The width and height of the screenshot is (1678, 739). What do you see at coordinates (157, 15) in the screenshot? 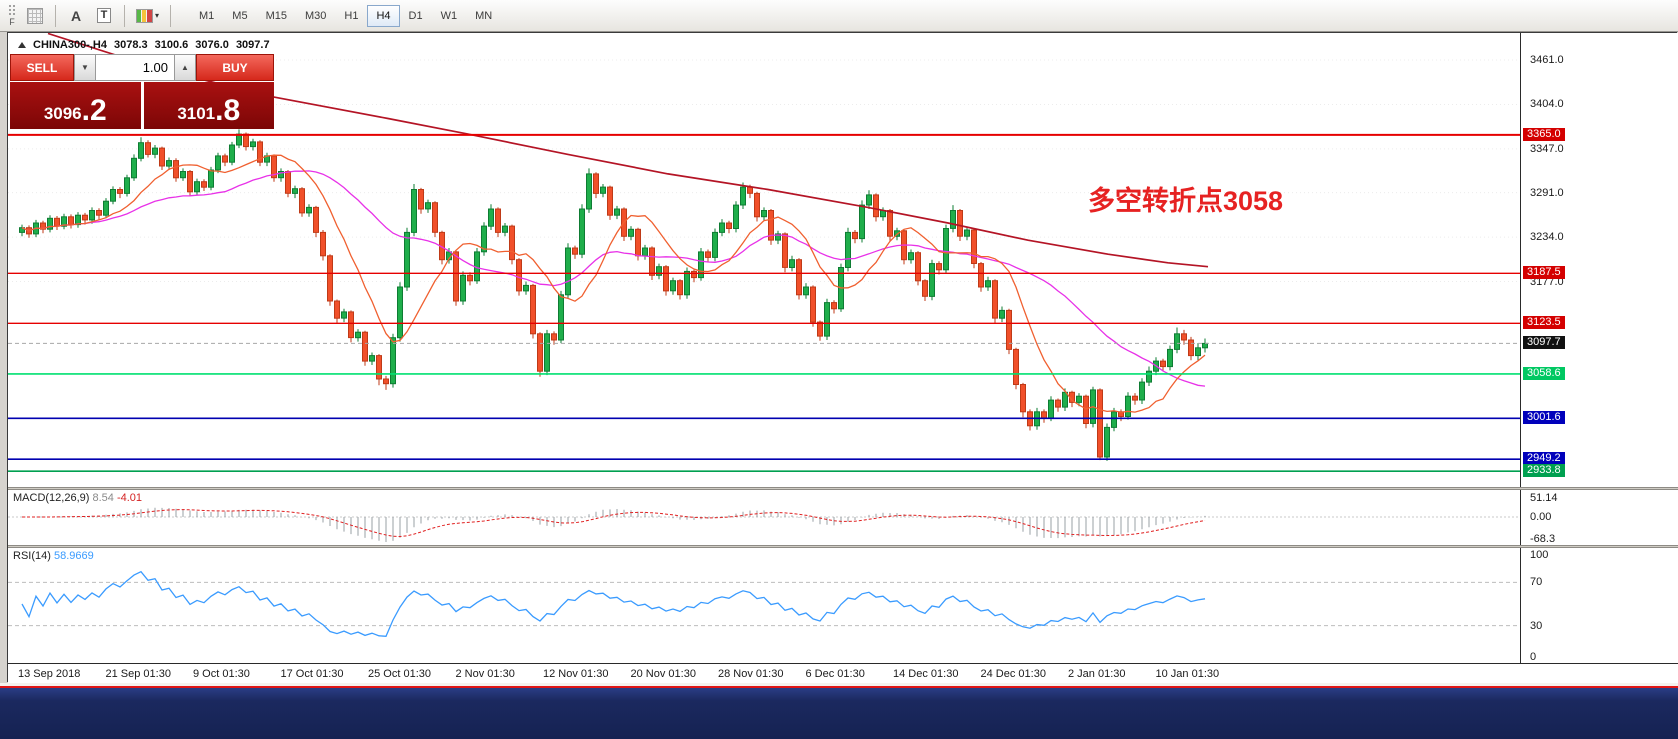
I see `dropdown-caret-icon: ▾` at bounding box center [157, 15].